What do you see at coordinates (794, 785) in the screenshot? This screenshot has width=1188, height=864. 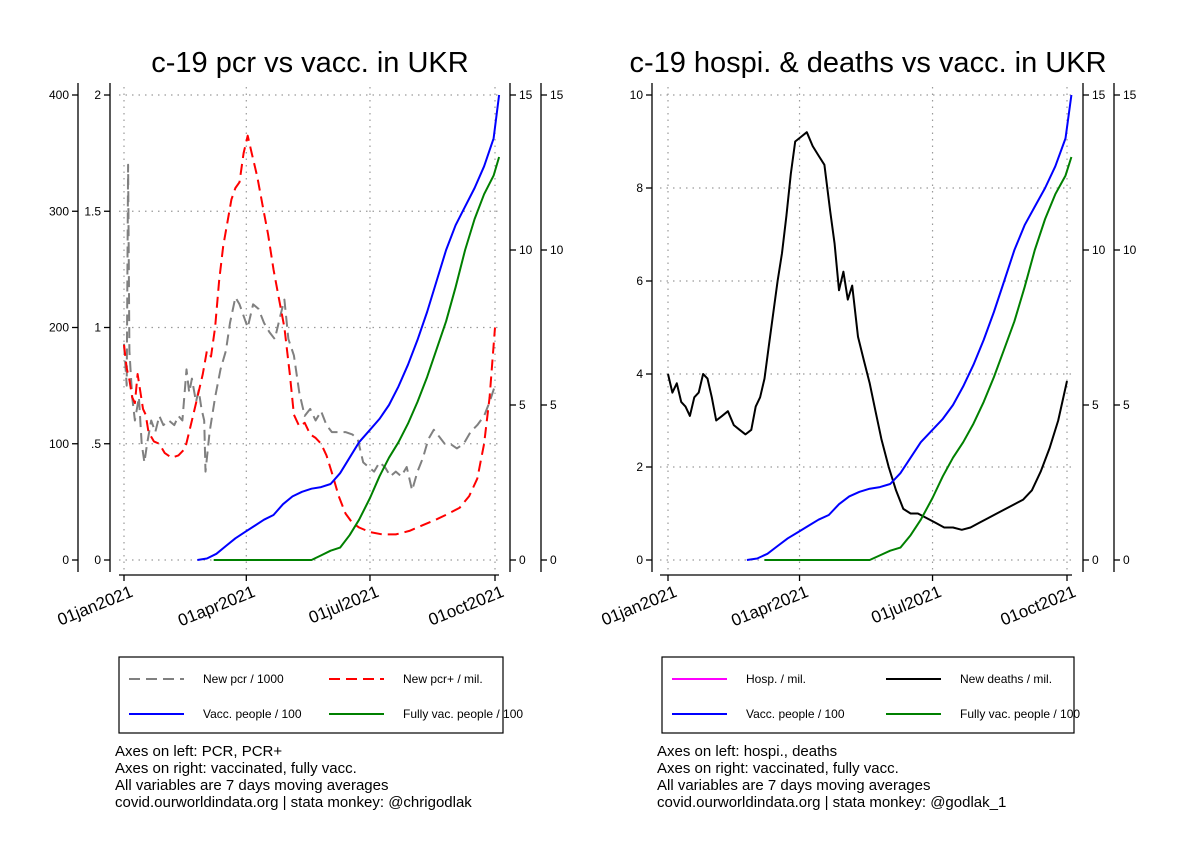 I see `chart2-note-3: All variables are 7 days moving averages` at bounding box center [794, 785].